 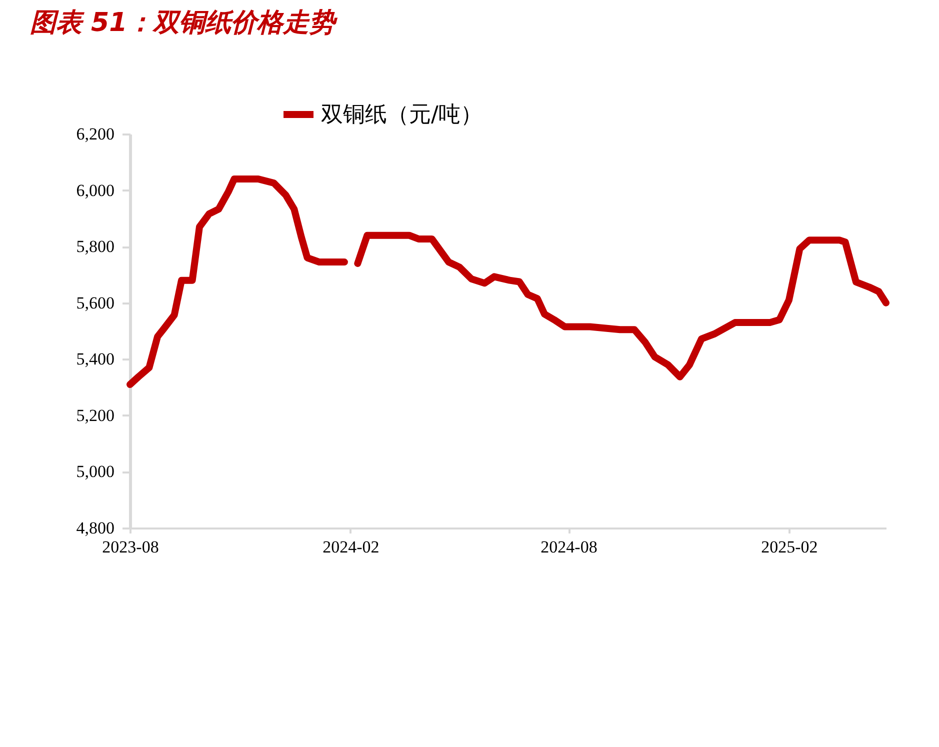 What do you see at coordinates (95, 415) in the screenshot?
I see `y-tick-label: 5,200` at bounding box center [95, 415].